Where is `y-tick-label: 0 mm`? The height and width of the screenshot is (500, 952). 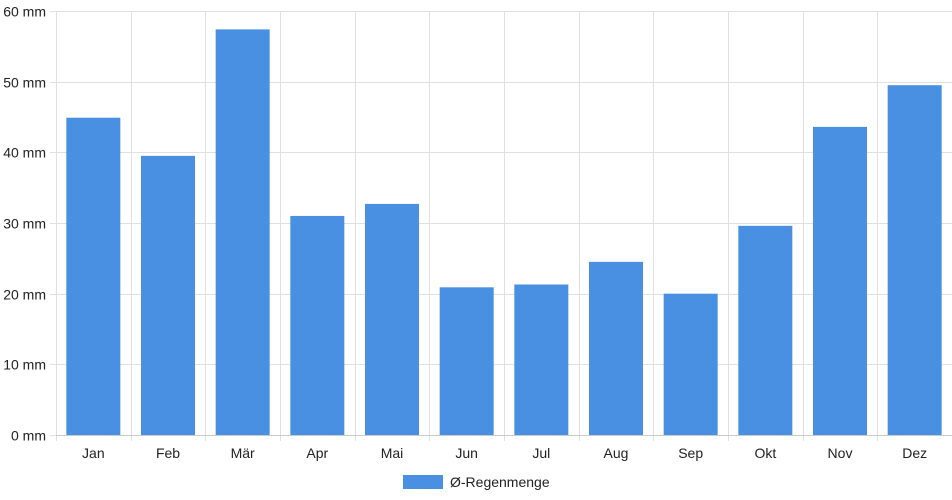
y-tick-label: 0 mm is located at coordinates (28, 436).